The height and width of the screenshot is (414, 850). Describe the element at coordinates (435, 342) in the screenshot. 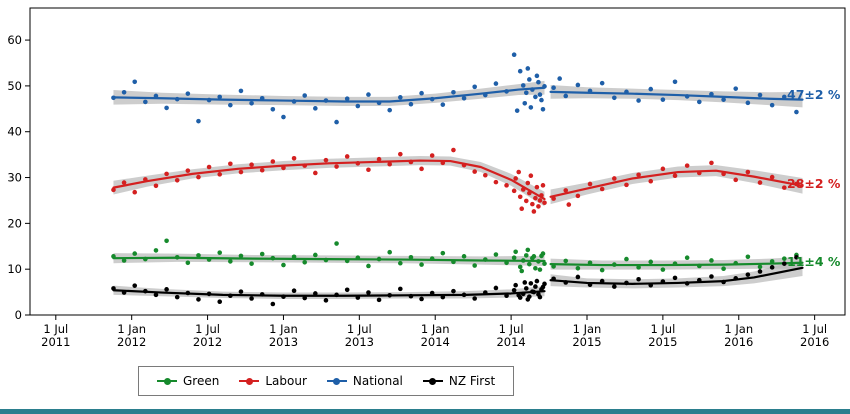

I see `x-tick-label: 2014` at that location.